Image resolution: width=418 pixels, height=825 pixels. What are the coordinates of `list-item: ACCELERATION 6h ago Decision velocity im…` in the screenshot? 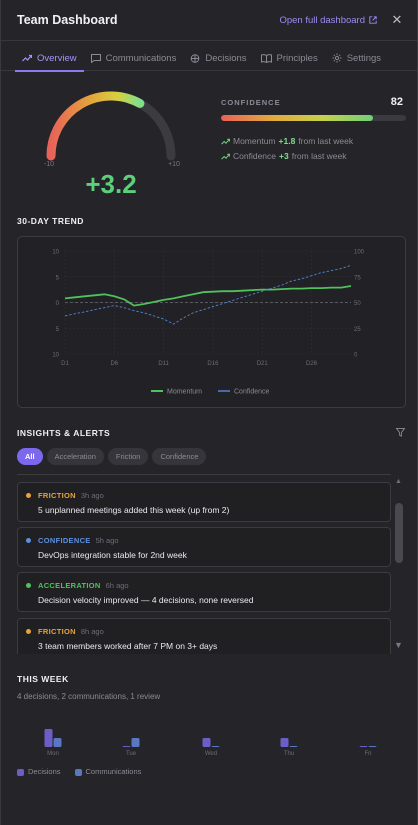 It's located at (204, 592).